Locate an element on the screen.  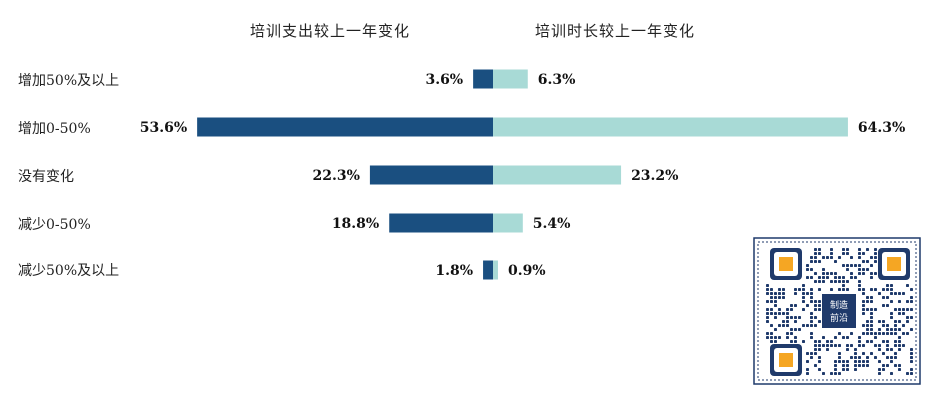
qr-code-icon: 制造 前沿 is located at coordinates (837, 311).